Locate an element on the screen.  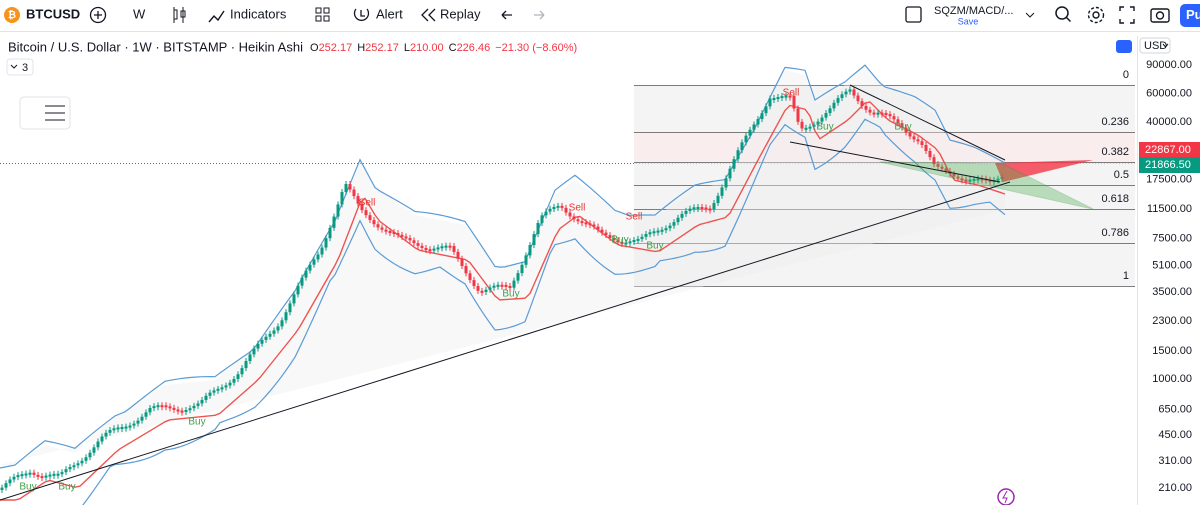
auto-scale-button is located at coordinates (1124, 46).